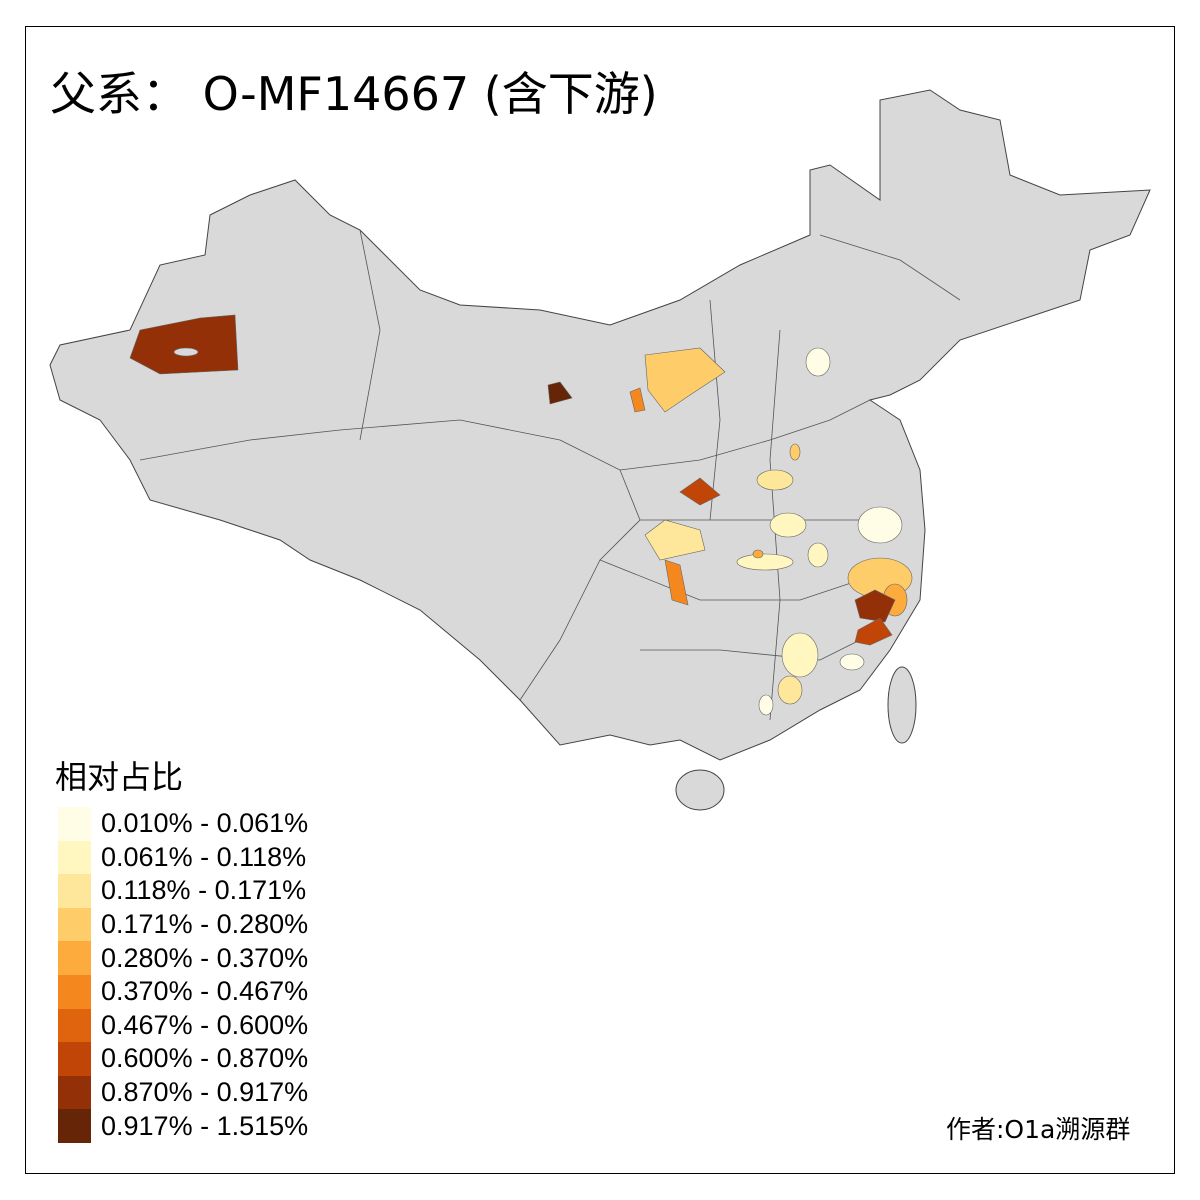 The height and width of the screenshot is (1200, 1200). Describe the element at coordinates (205, 1058) in the screenshot. I see `legend-label: 0.600% - 0.870%` at that location.